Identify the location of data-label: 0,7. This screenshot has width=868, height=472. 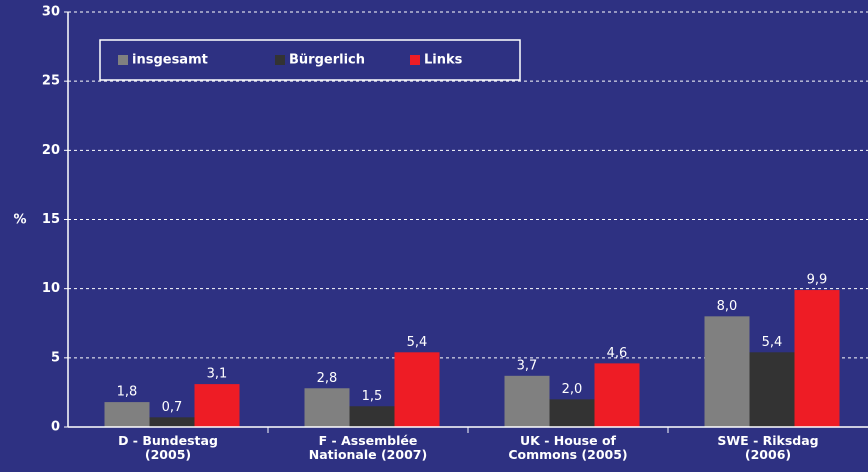
(172, 407).